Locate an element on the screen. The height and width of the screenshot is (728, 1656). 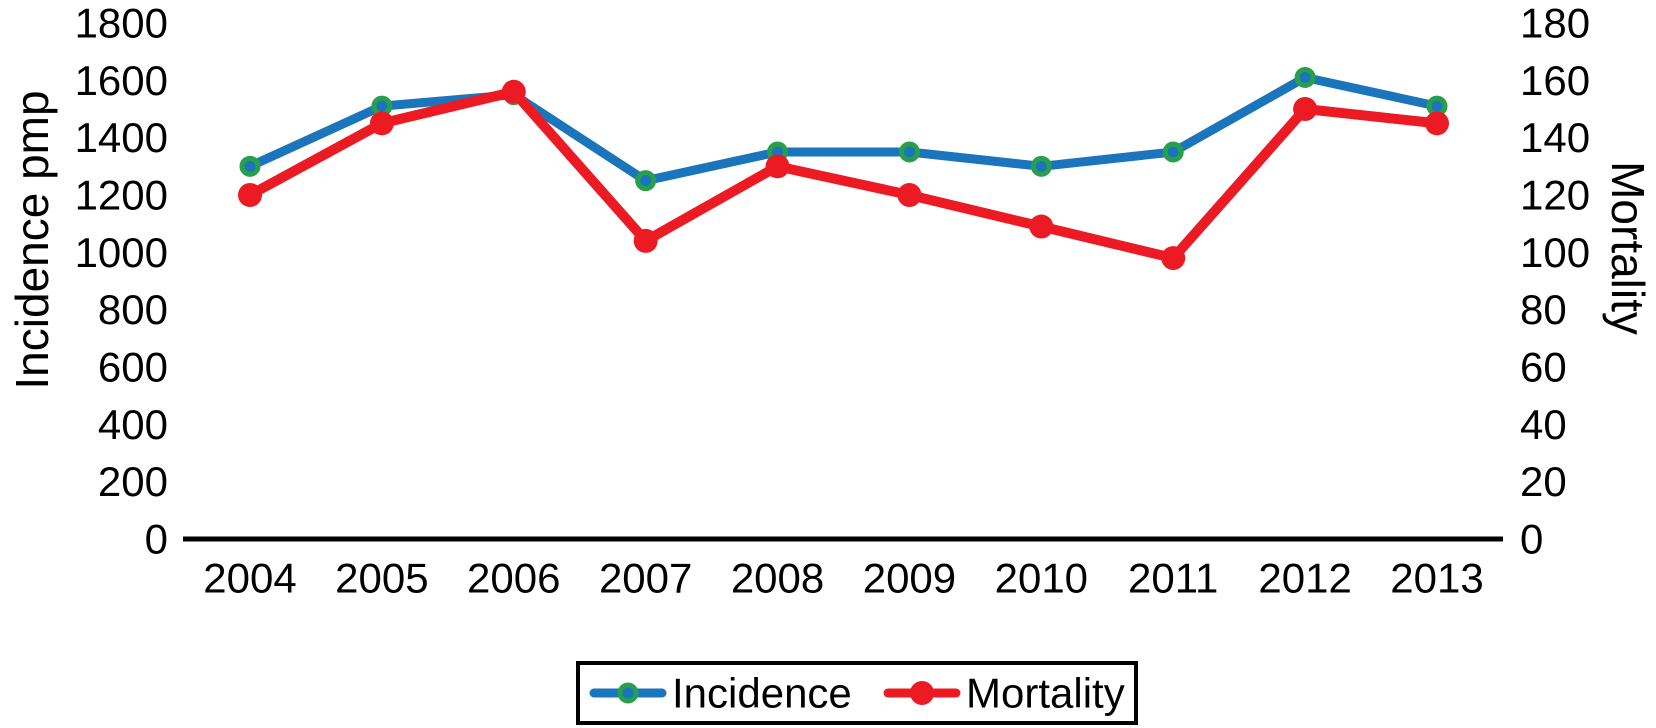
mortality-legend-label: Mortality is located at coordinates (1045, 693).